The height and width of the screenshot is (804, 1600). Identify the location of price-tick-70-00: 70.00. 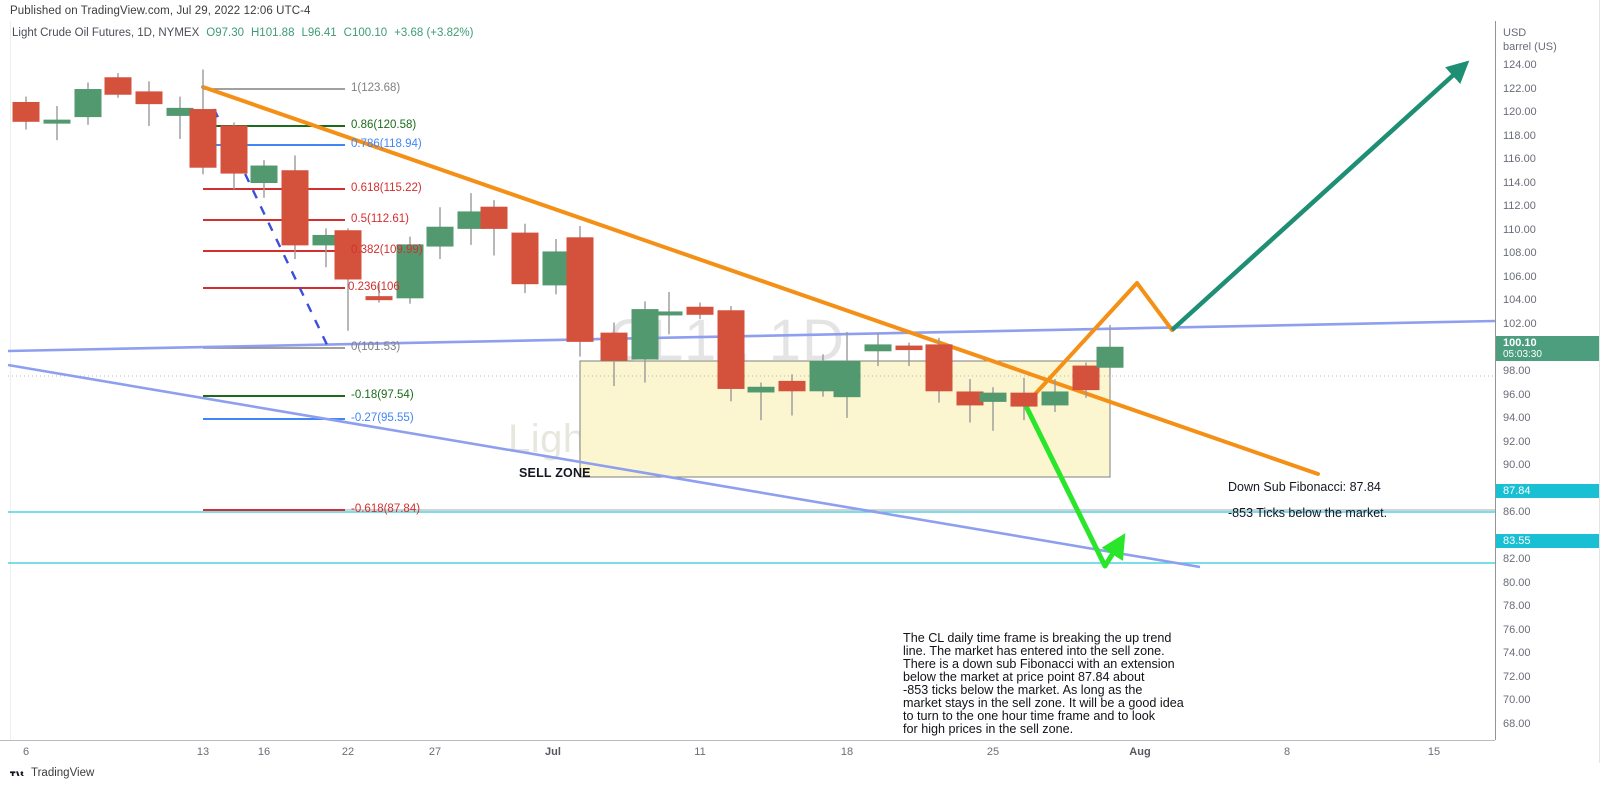
(1517, 700).